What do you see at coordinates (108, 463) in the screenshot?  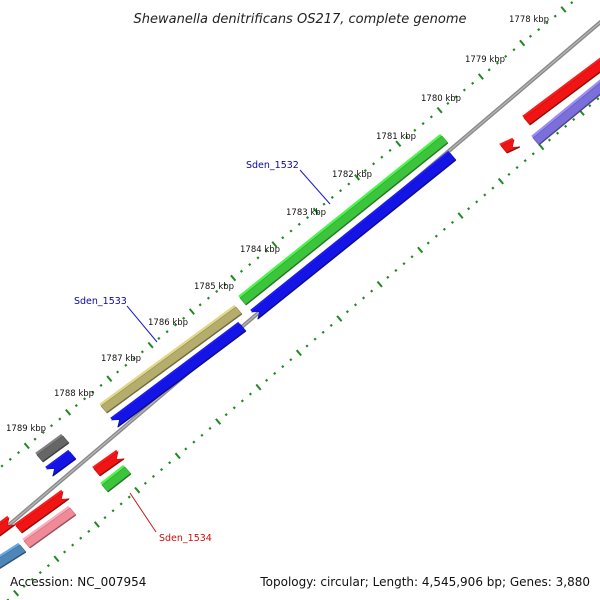 I see `feature-red-mid` at bounding box center [108, 463].